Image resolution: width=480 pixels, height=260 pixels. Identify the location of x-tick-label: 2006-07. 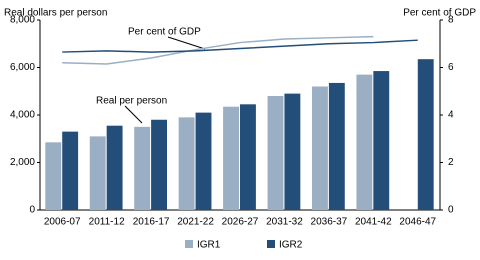
(62, 222).